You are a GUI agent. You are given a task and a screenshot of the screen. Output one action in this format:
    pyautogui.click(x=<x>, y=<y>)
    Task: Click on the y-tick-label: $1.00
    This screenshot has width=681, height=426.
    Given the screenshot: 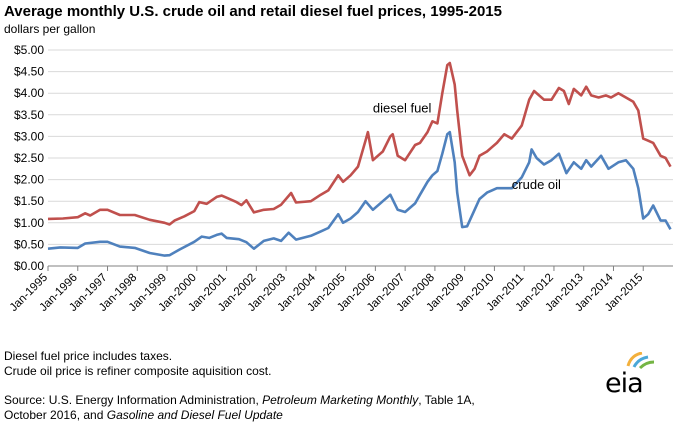 What is the action you would take?
    pyautogui.click(x=29, y=223)
    